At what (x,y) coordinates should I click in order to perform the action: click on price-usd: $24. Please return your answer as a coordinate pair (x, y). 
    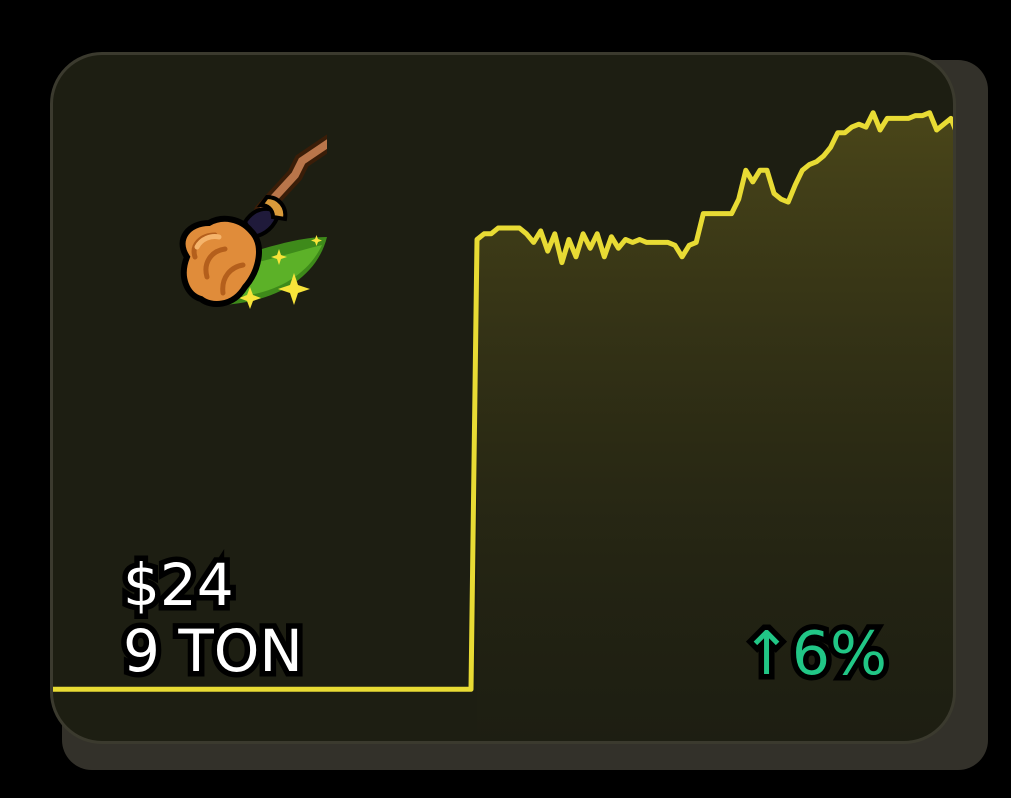
    Looking at the image, I should click on (179, 585).